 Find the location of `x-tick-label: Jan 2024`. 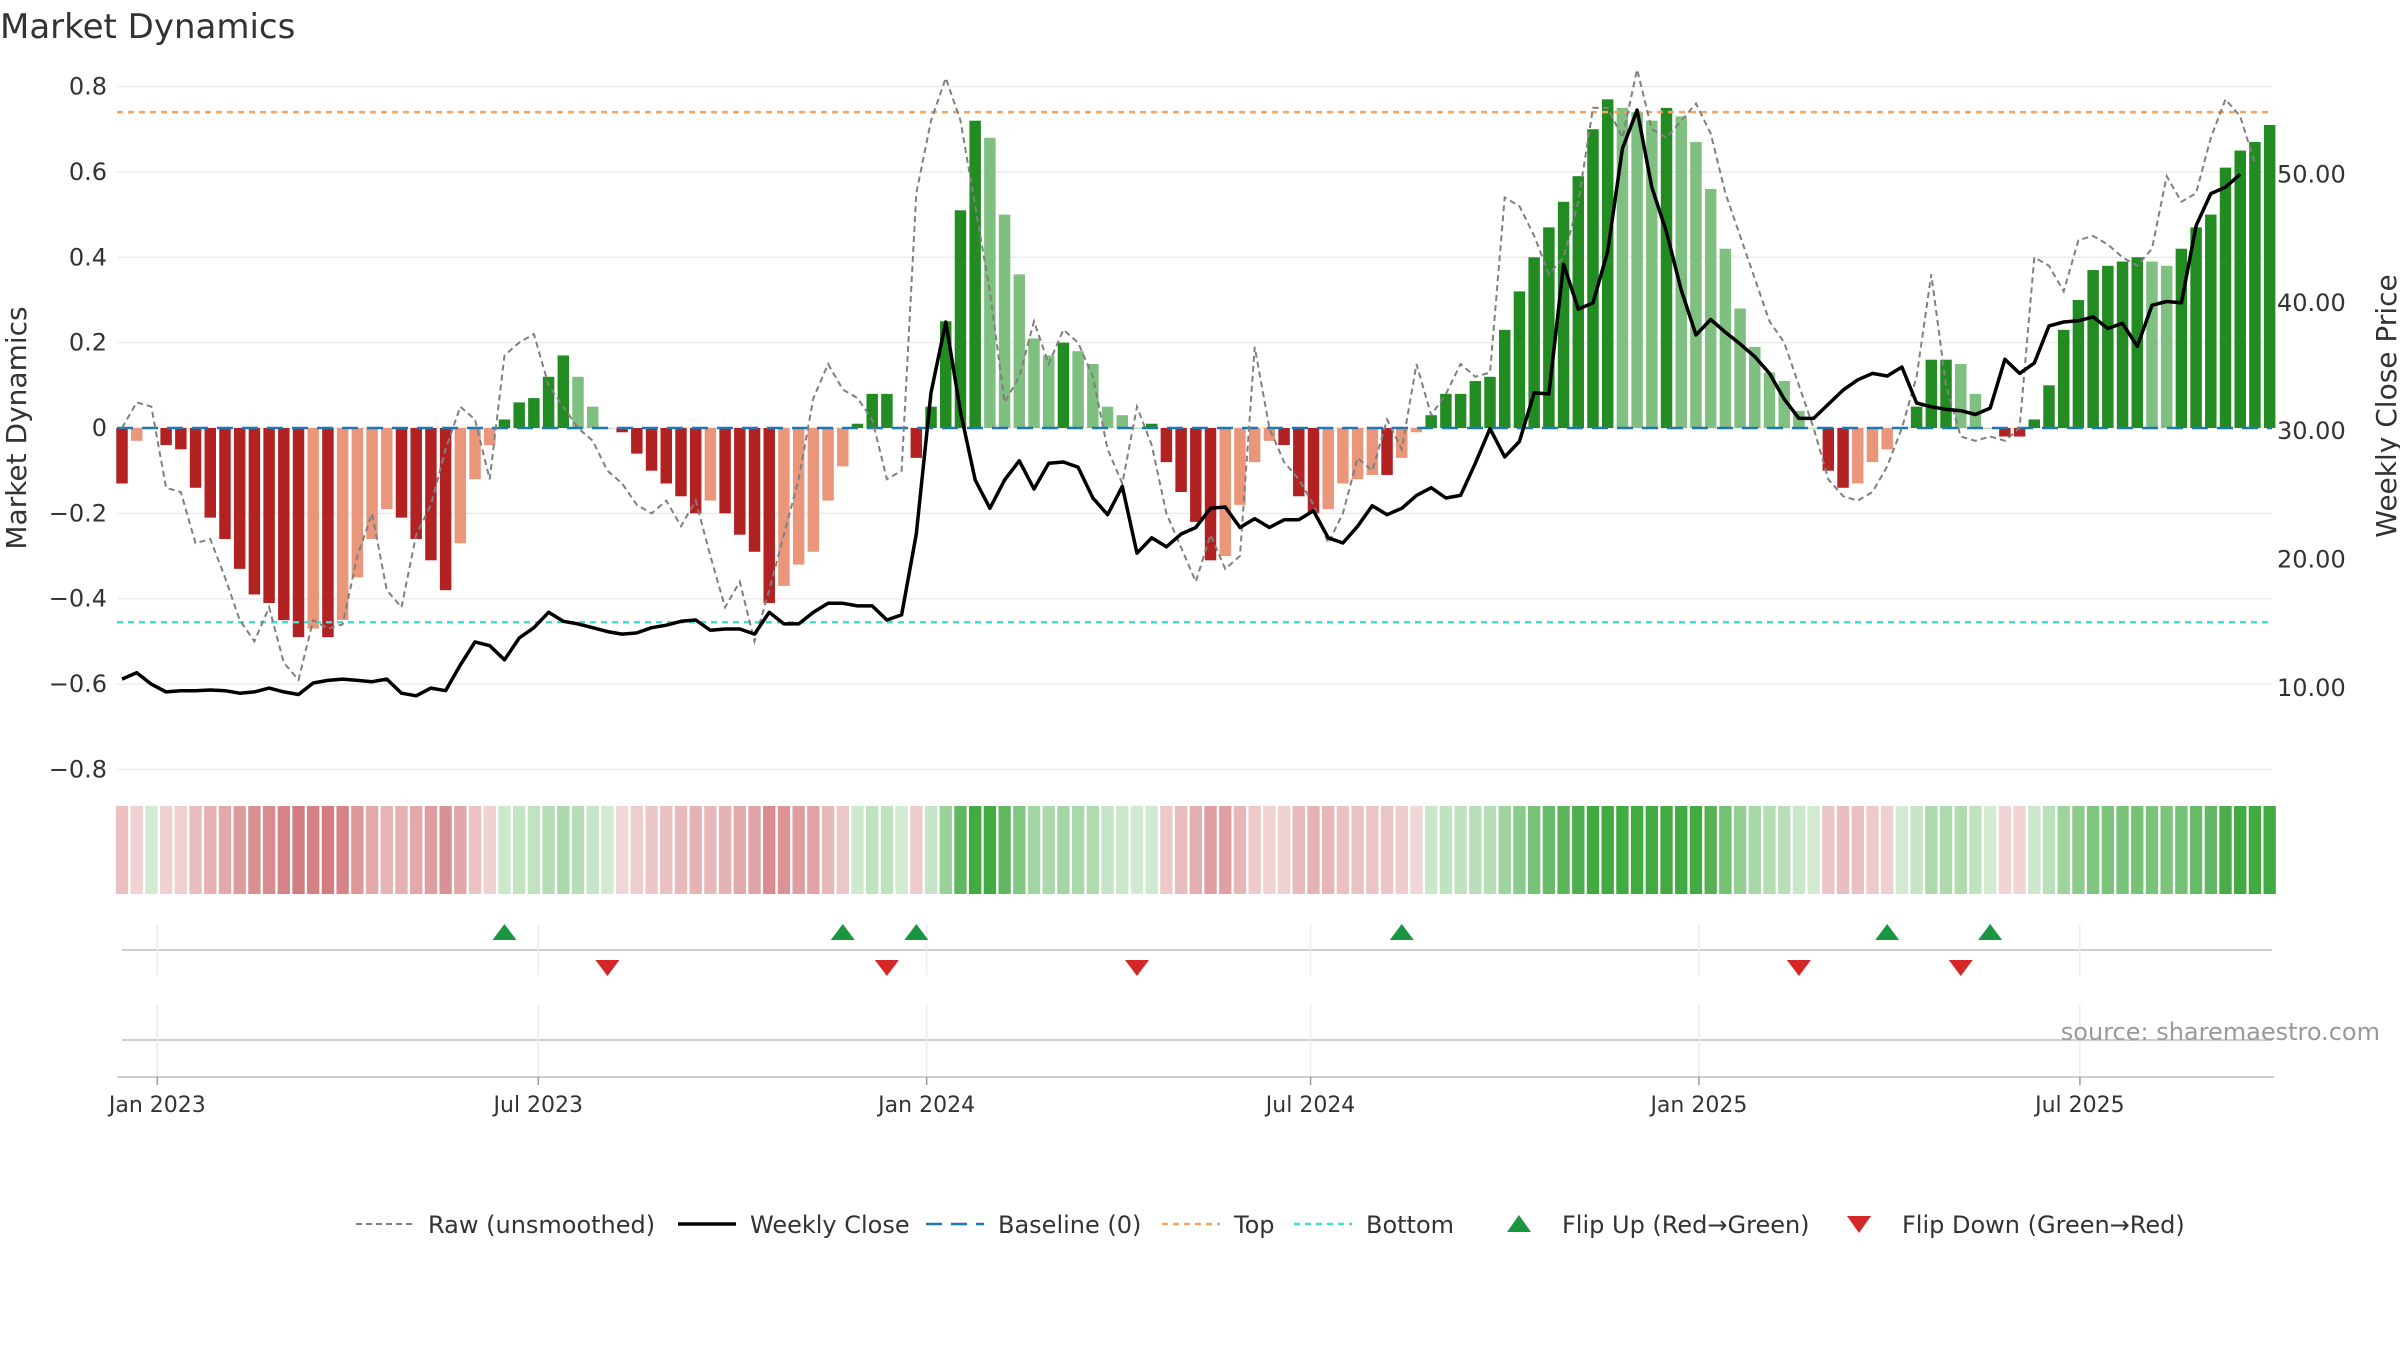

x-tick-label: Jan 2024 is located at coordinates (925, 1105).